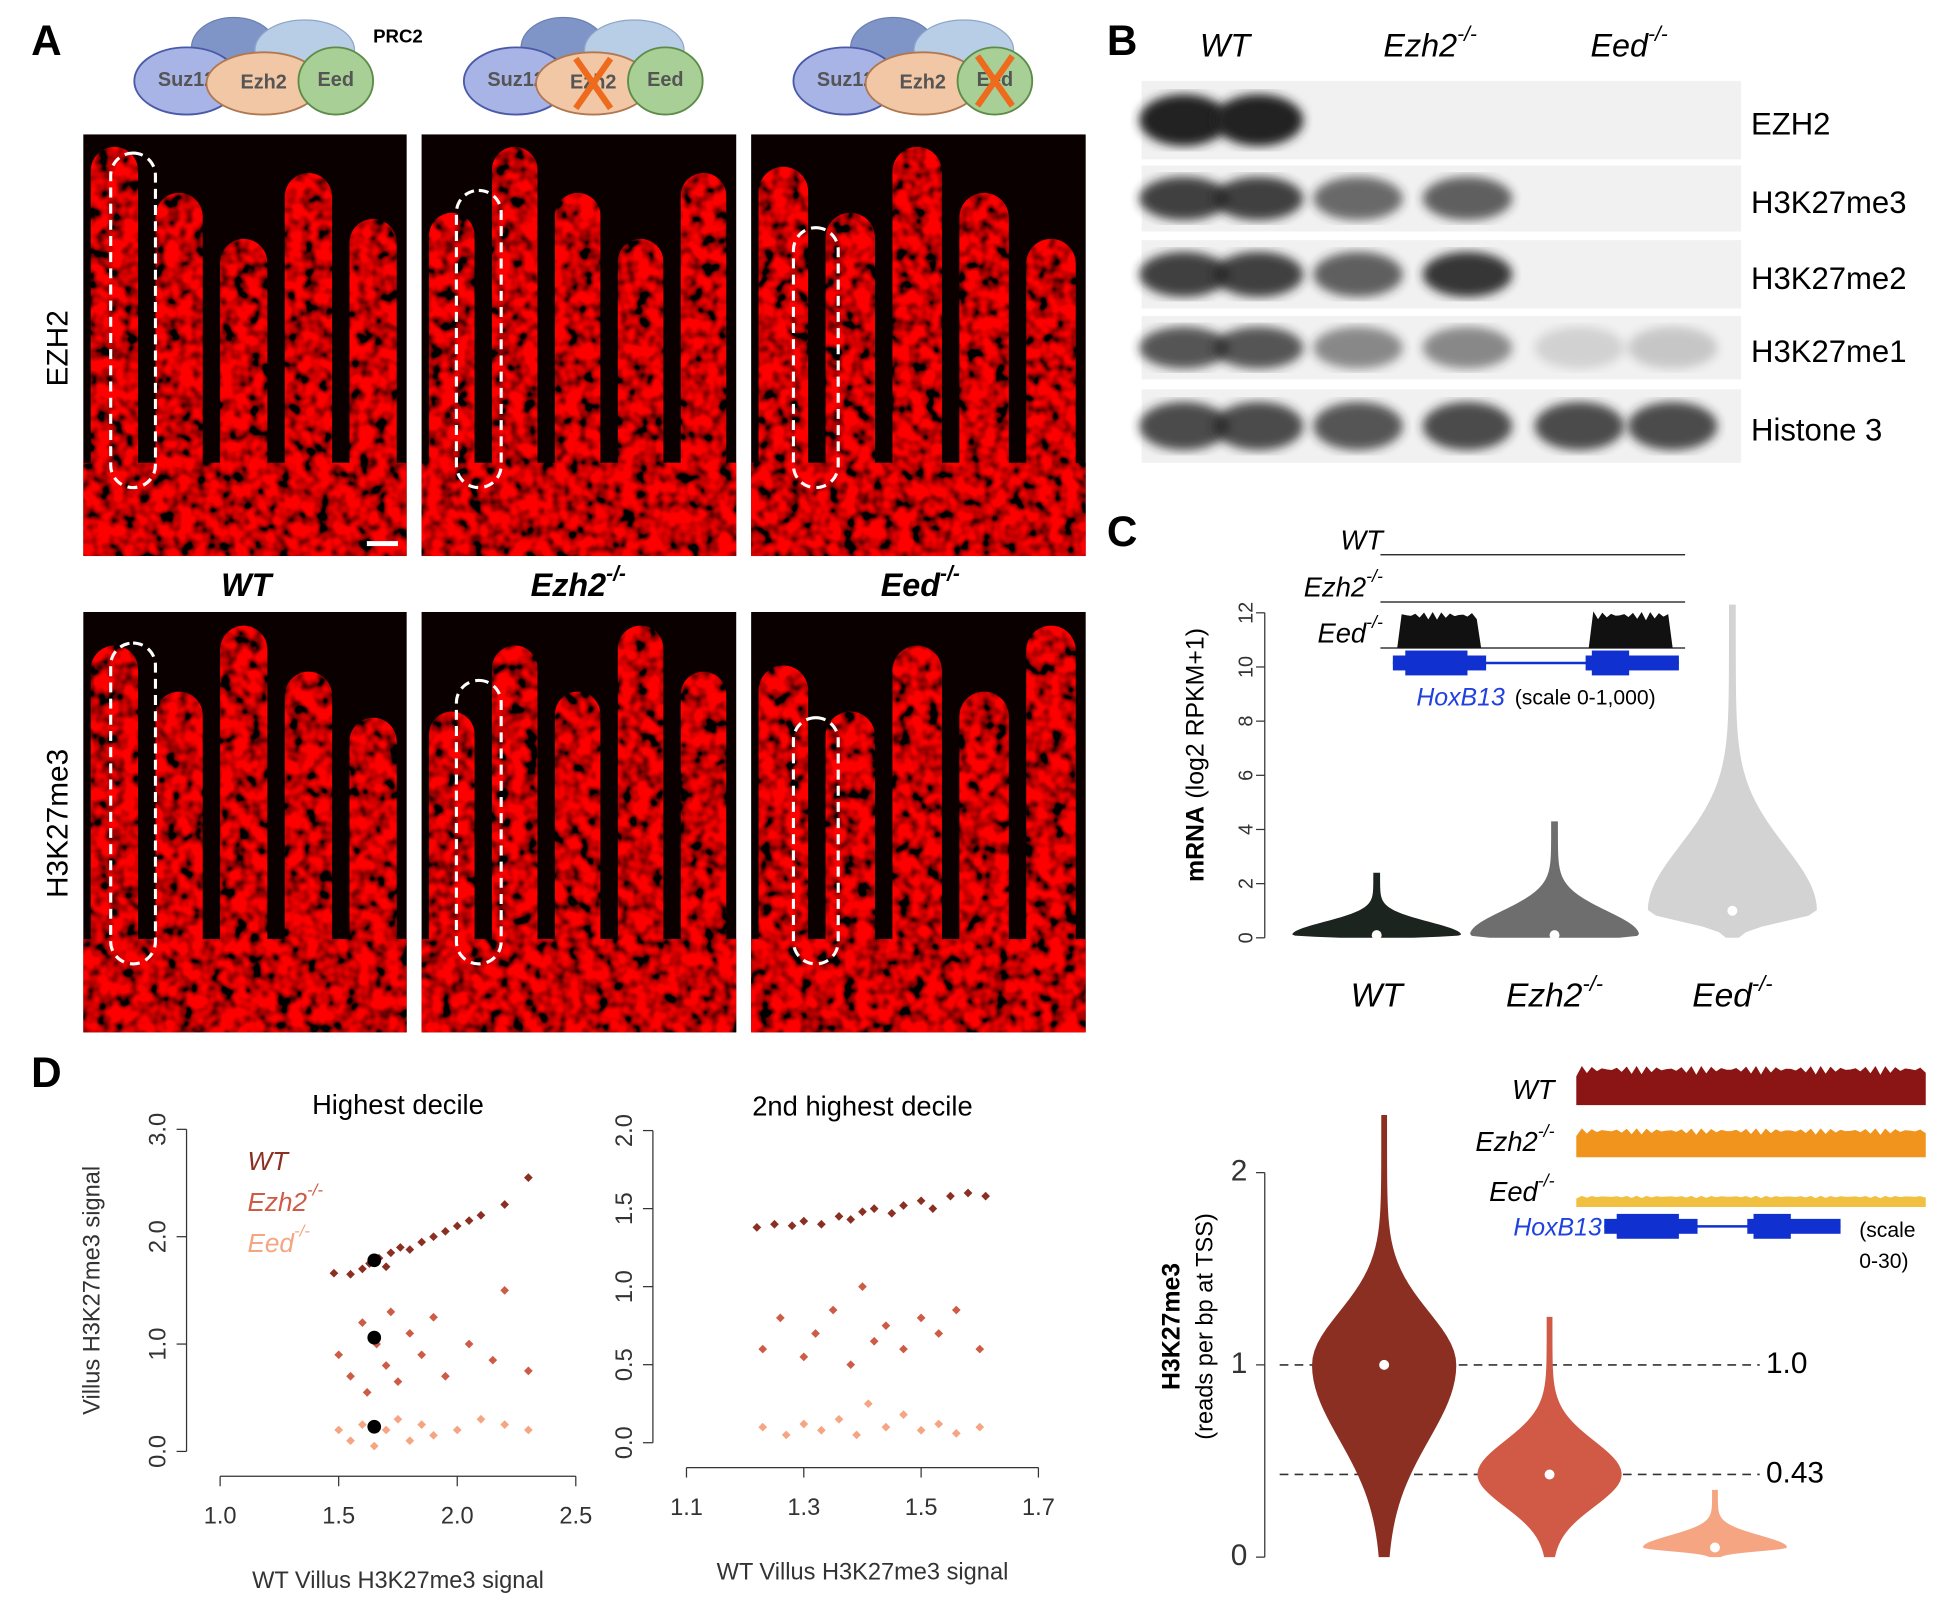 The height and width of the screenshot is (1607, 1950). Describe the element at coordinates (575, 1517) in the screenshot. I see `x-tick-label: 2.5` at that location.